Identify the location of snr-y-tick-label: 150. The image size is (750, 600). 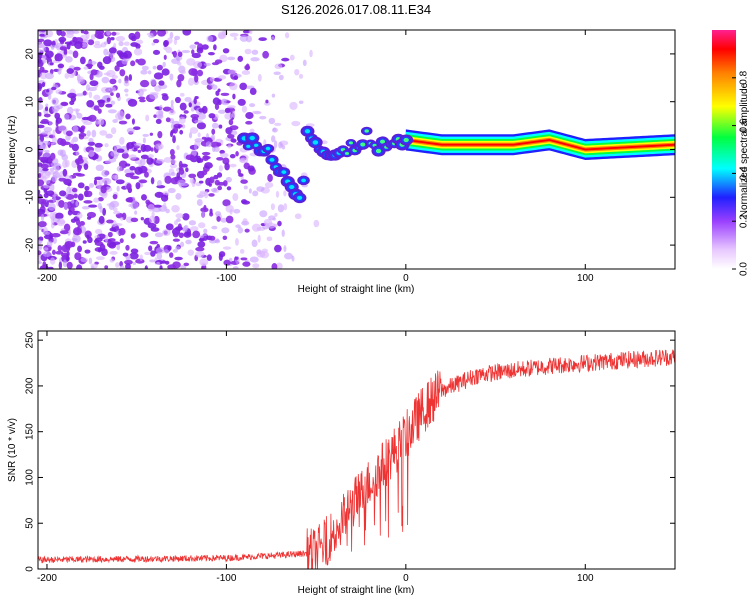
(30, 431).